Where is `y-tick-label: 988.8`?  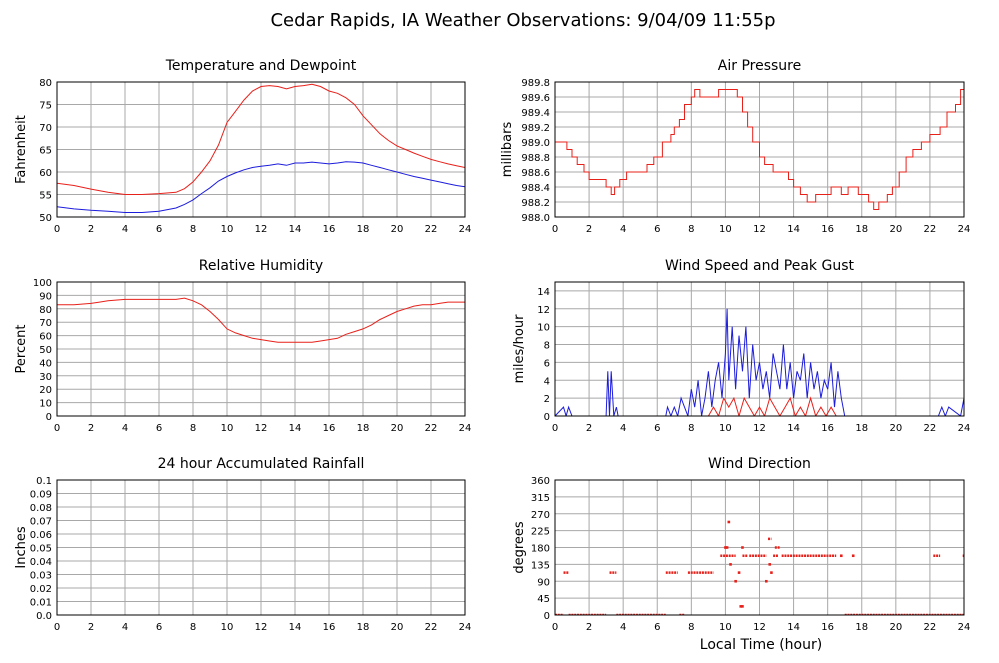
y-tick-label: 988.8 is located at coordinates (535, 158).